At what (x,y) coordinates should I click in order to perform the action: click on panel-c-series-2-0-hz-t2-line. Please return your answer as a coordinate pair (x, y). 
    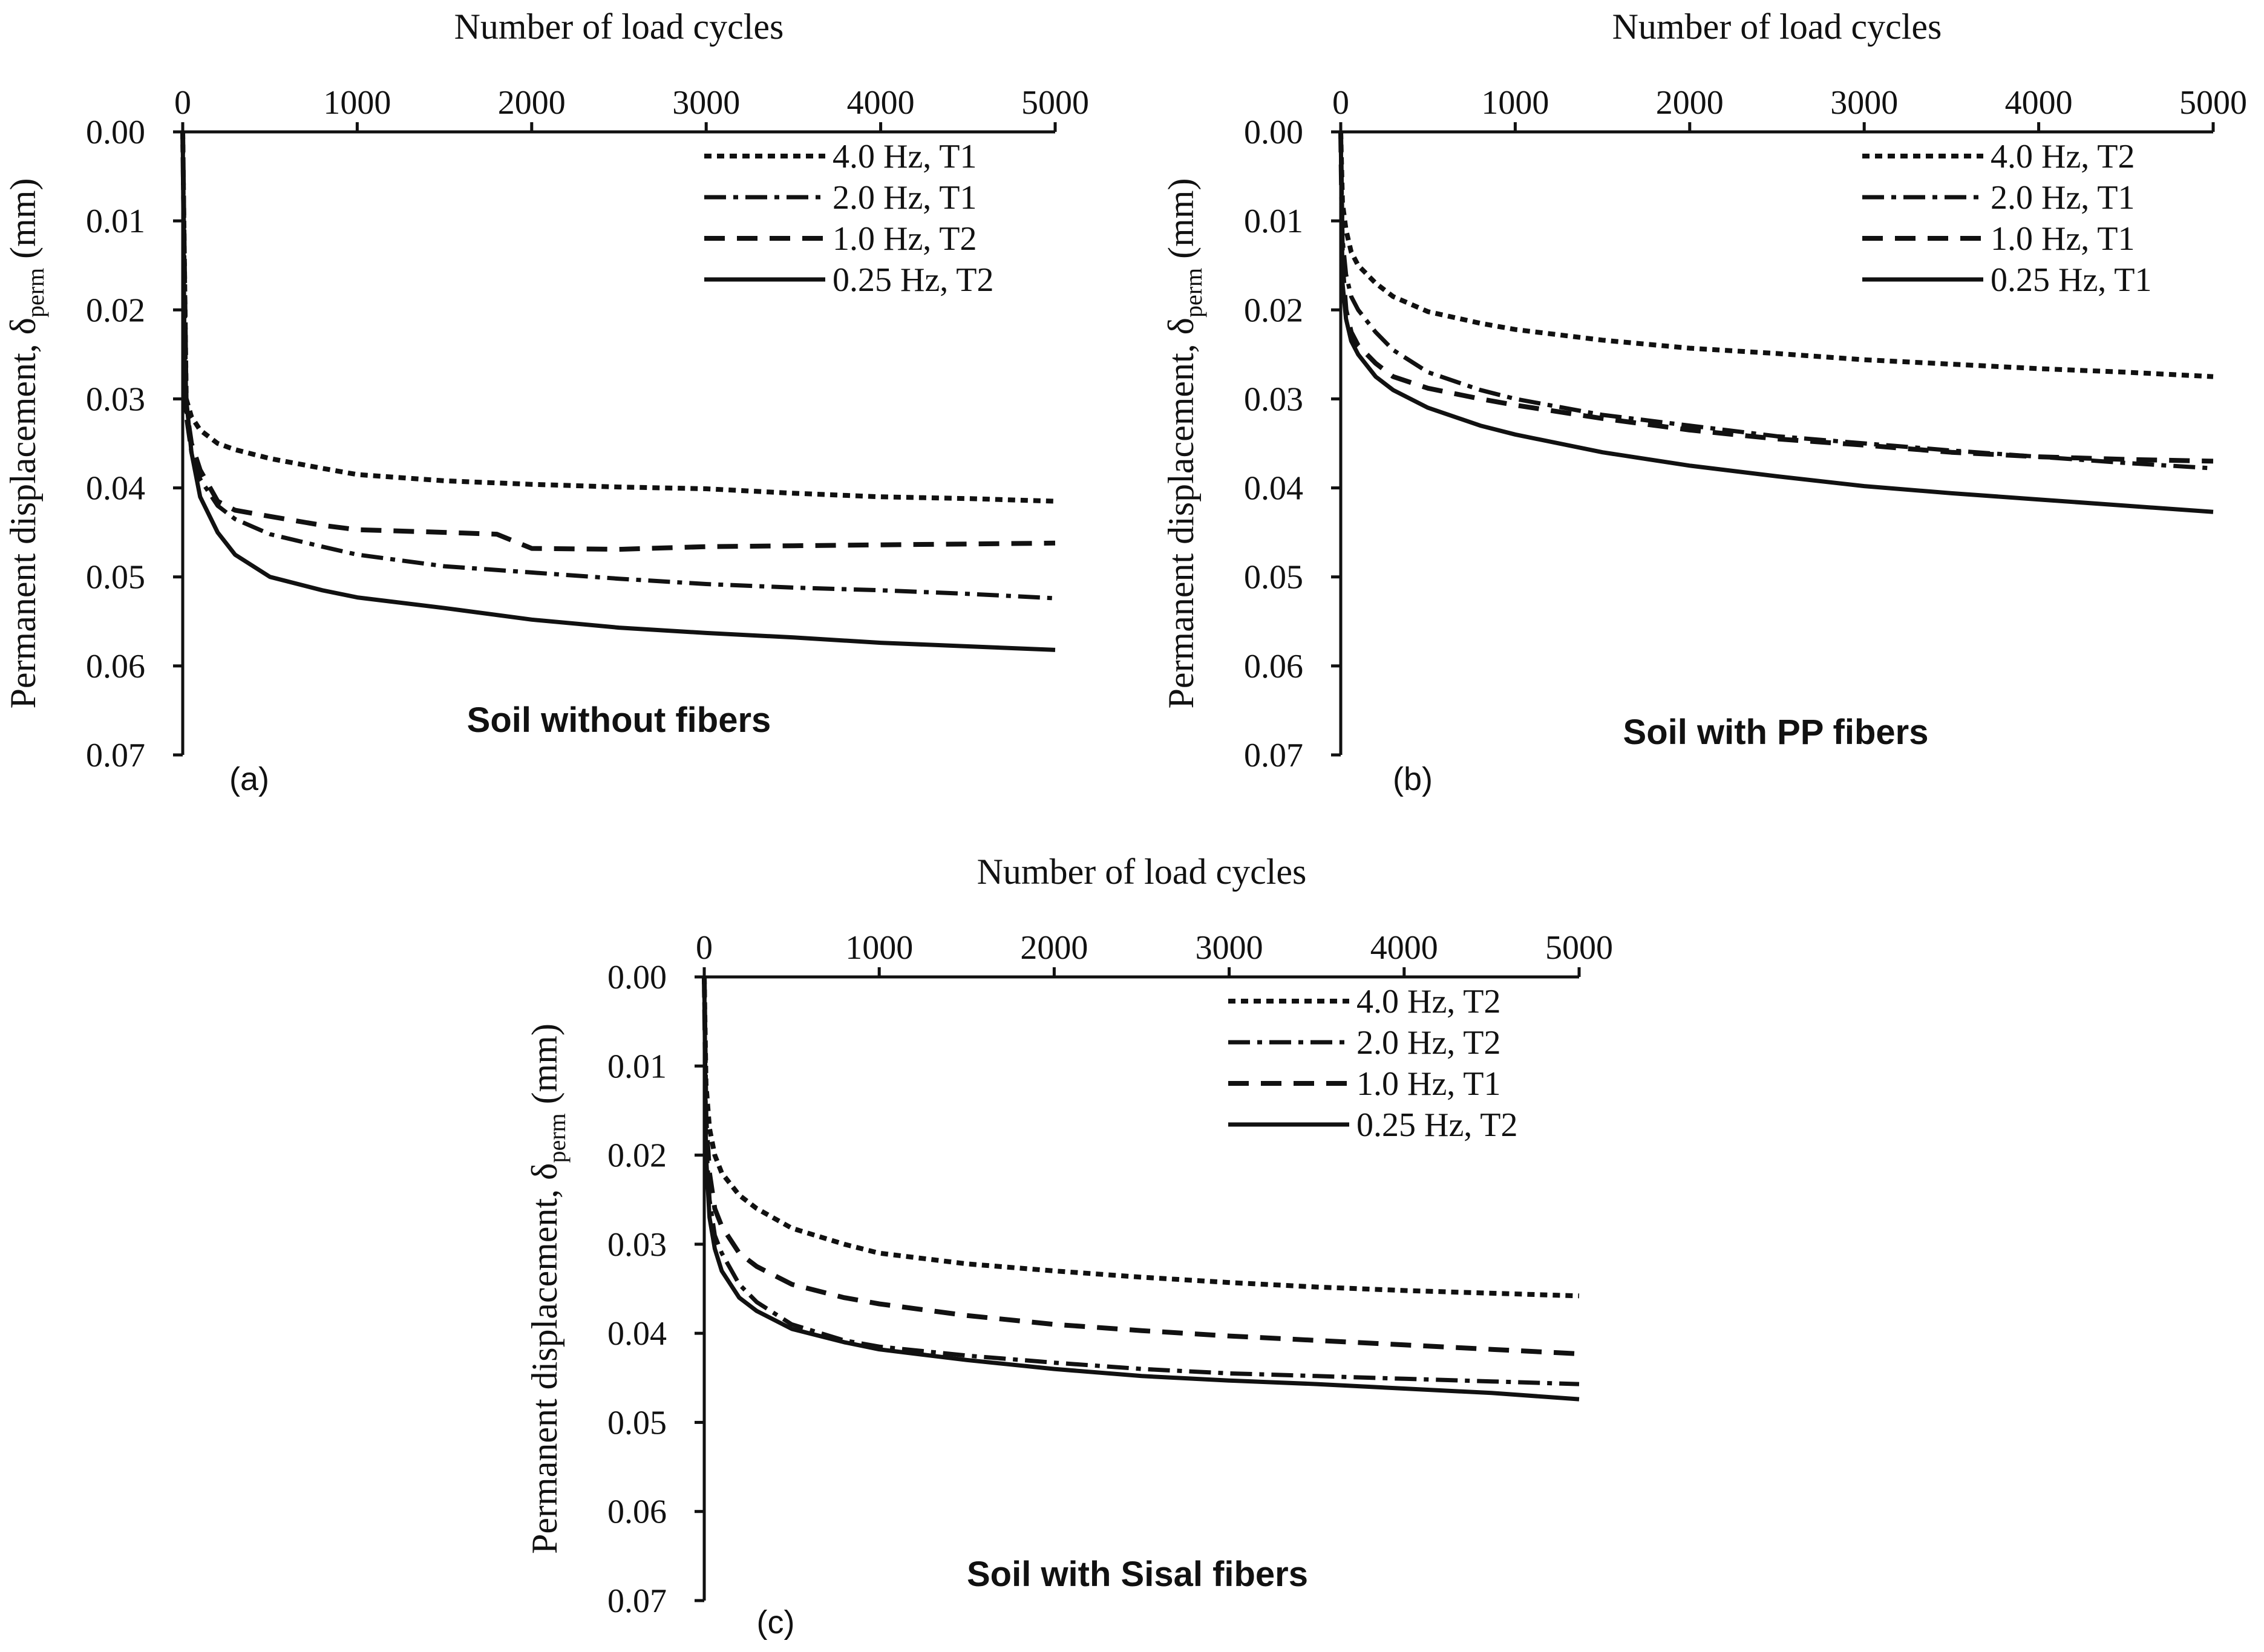
    Looking at the image, I should click on (1141, 1181).